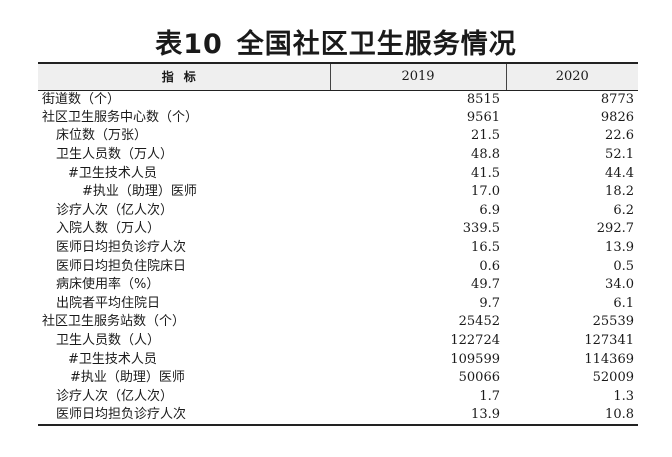 This screenshot has height=457, width=672. I want to click on row-label: 医师日均担负住院床日, so click(121, 266).